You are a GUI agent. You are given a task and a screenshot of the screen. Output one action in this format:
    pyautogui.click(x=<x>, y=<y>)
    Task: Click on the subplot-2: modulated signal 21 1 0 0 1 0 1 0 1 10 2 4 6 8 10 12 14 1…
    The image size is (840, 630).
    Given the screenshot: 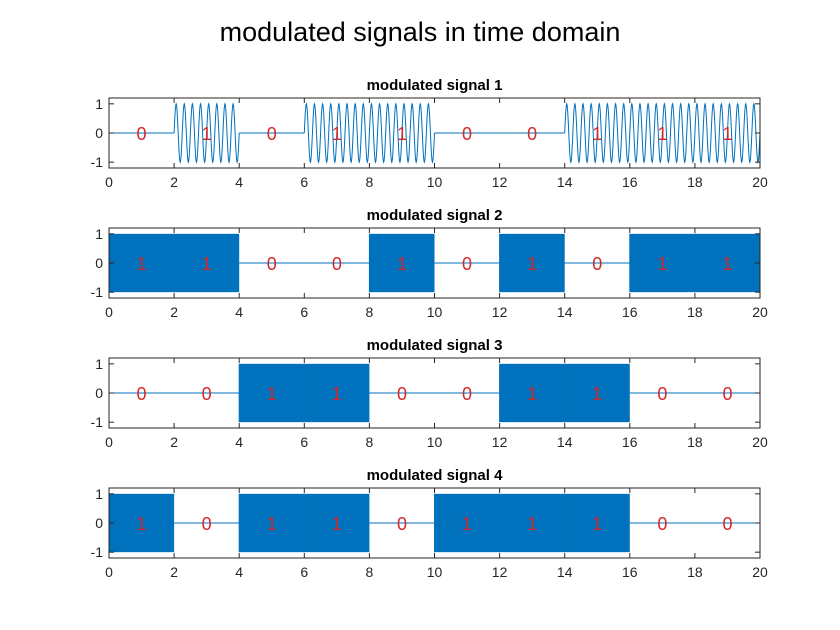 What is the action you would take?
    pyautogui.click(x=429, y=263)
    